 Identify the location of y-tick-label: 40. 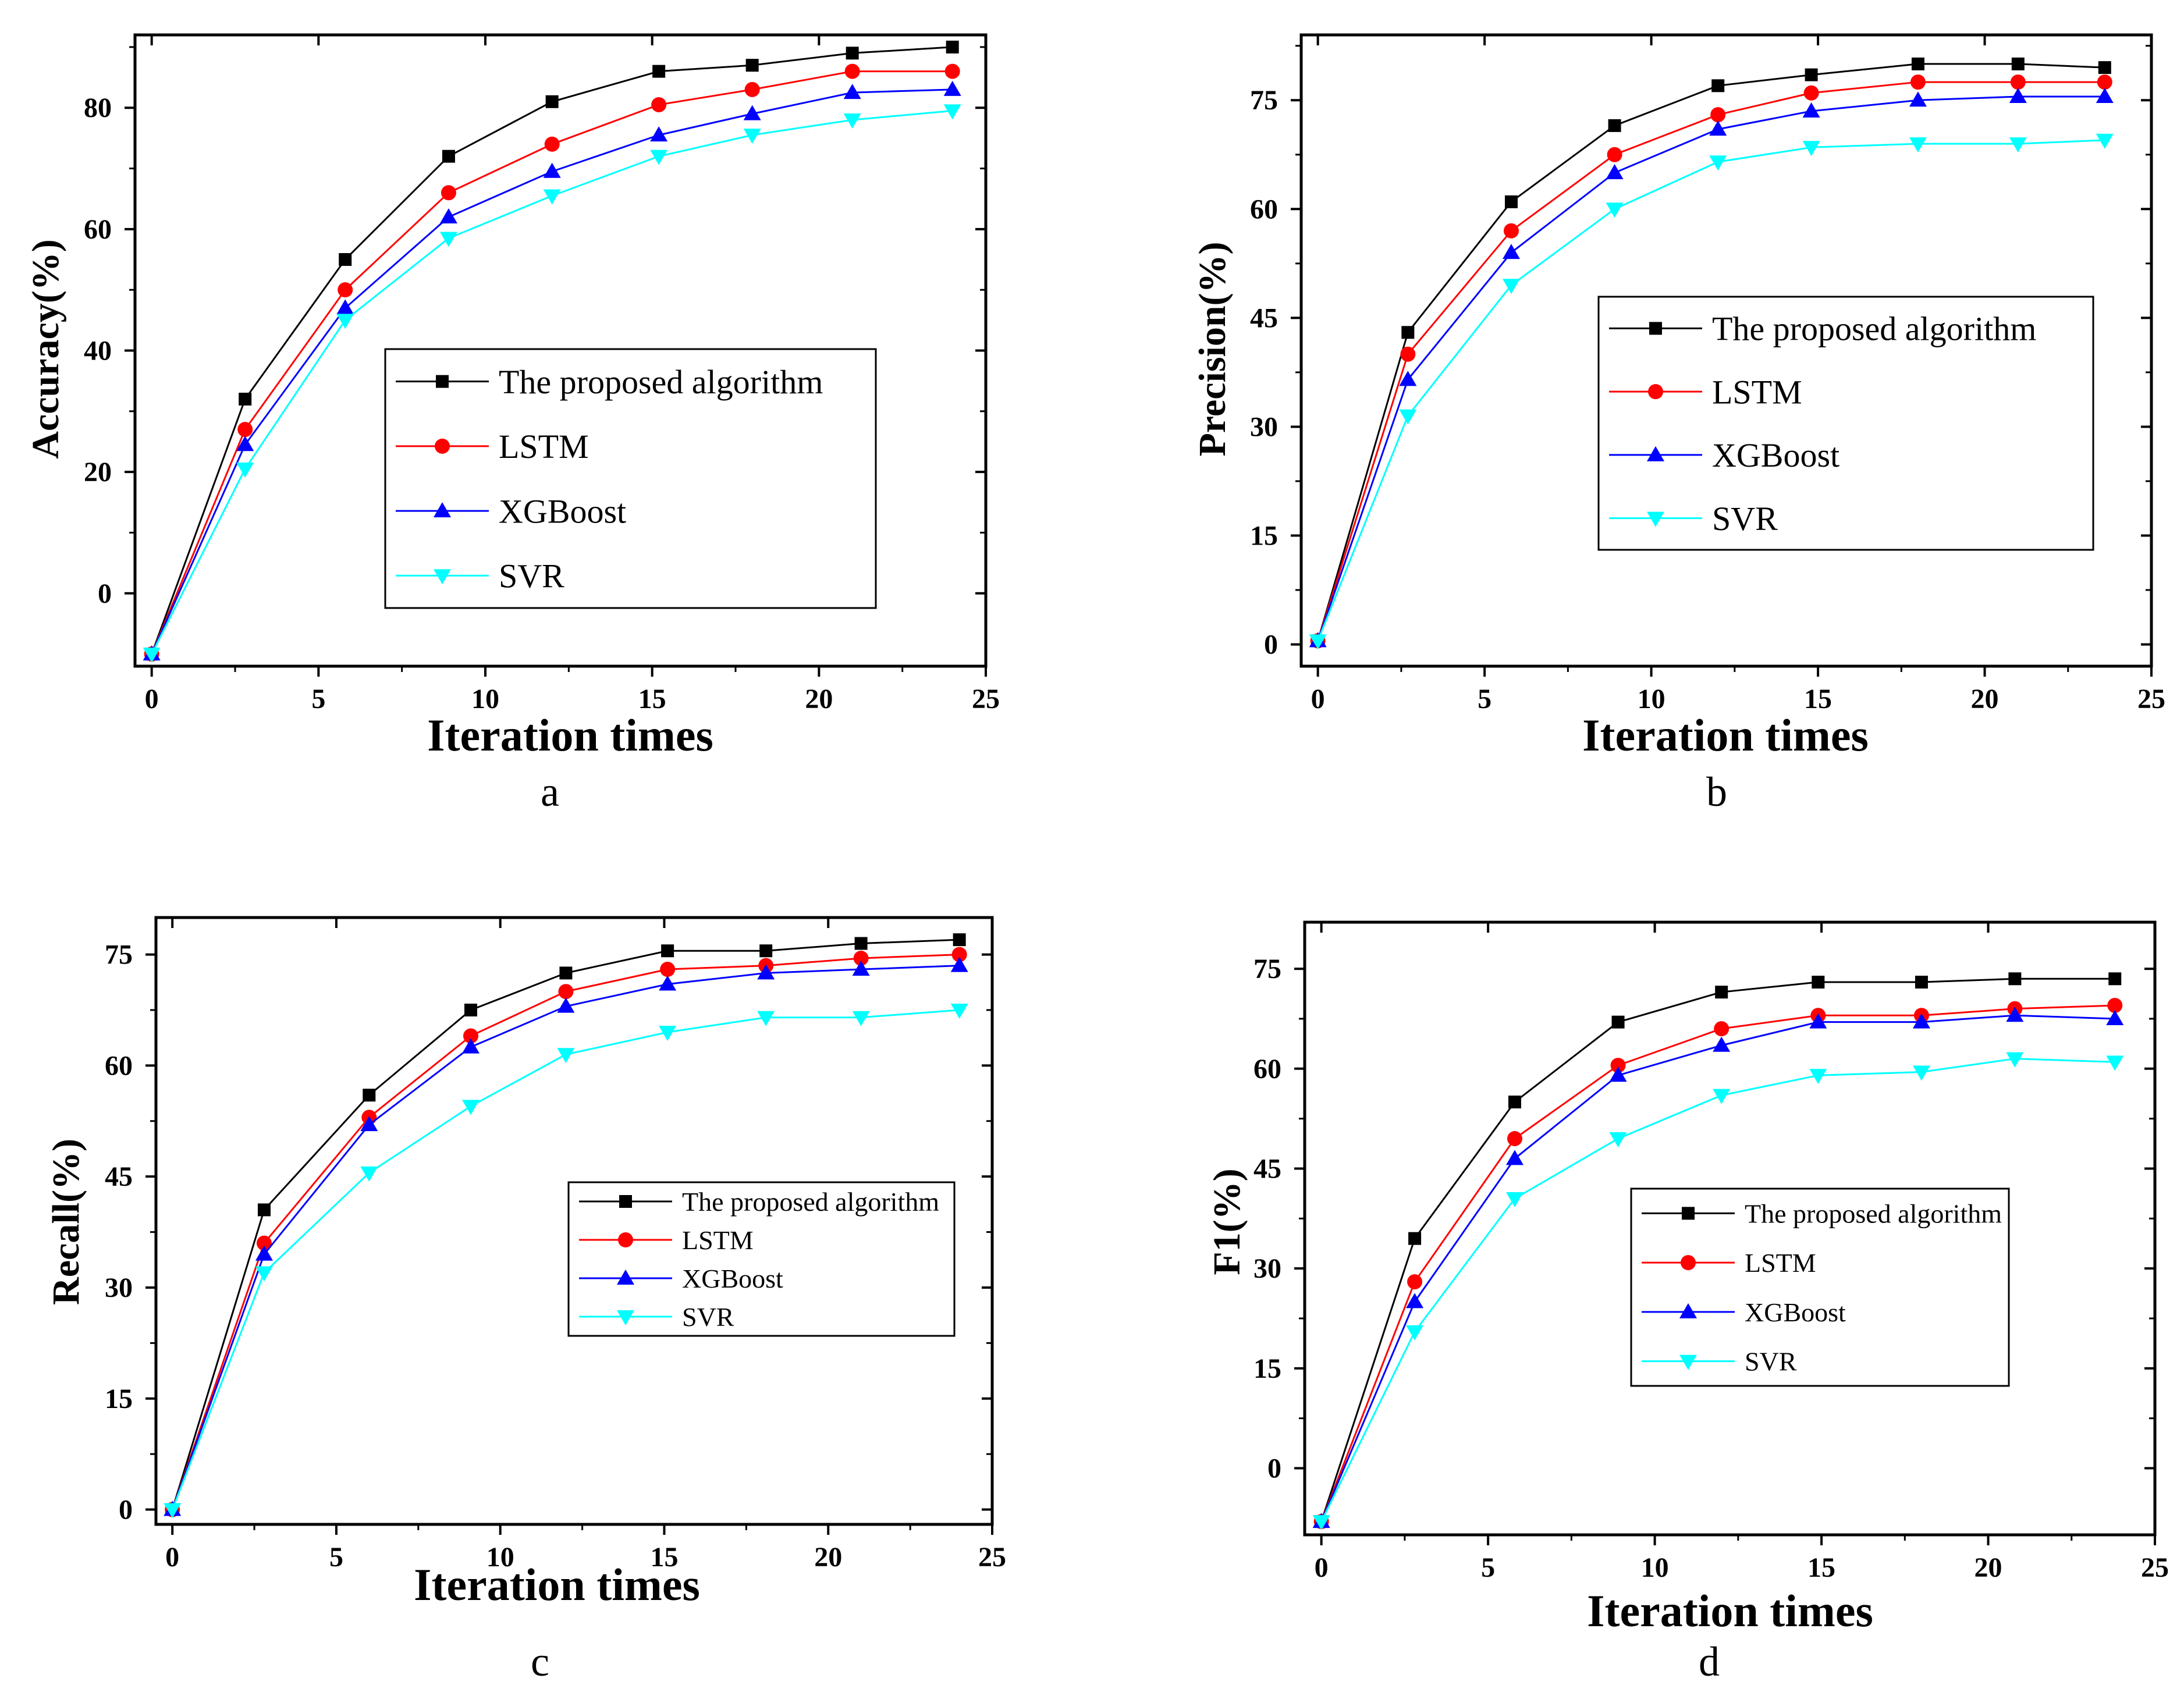
(98, 351).